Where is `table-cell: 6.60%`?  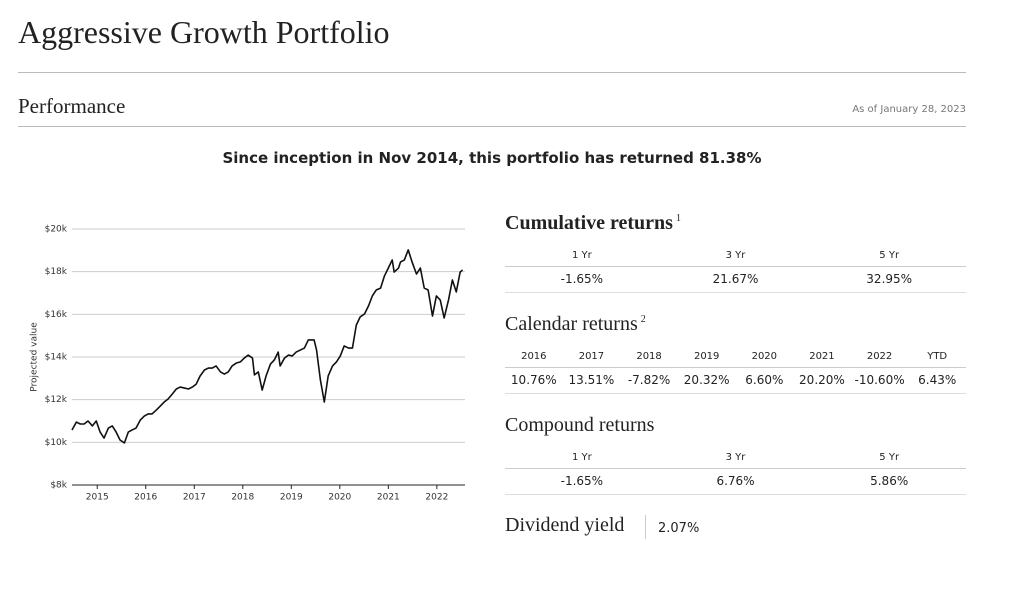
table-cell: 6.60% is located at coordinates (764, 380).